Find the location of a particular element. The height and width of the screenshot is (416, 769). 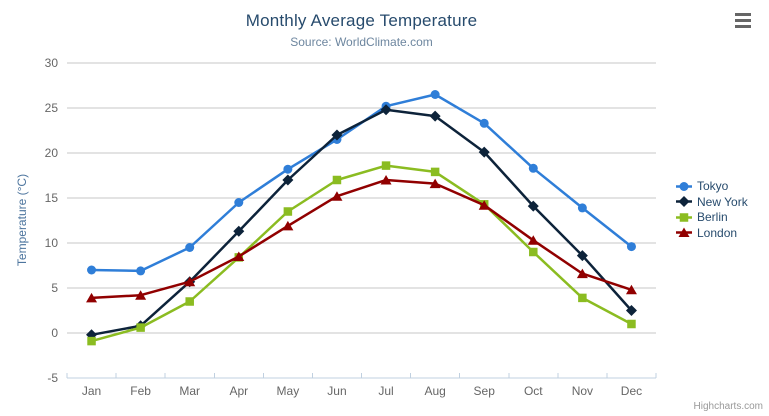

x-axis-label: May is located at coordinates (288, 391).